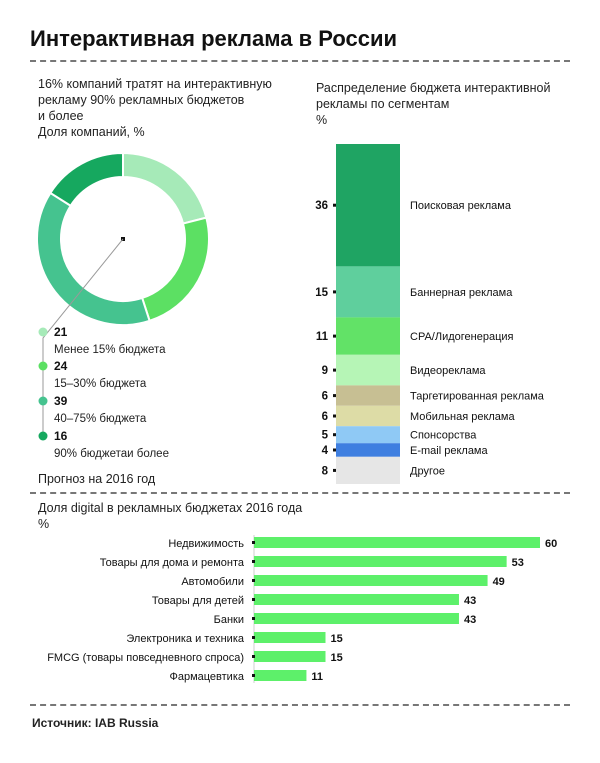  What do you see at coordinates (100, 384) in the screenshot?
I see `legend-label: 15–30% бюджета` at bounding box center [100, 384].